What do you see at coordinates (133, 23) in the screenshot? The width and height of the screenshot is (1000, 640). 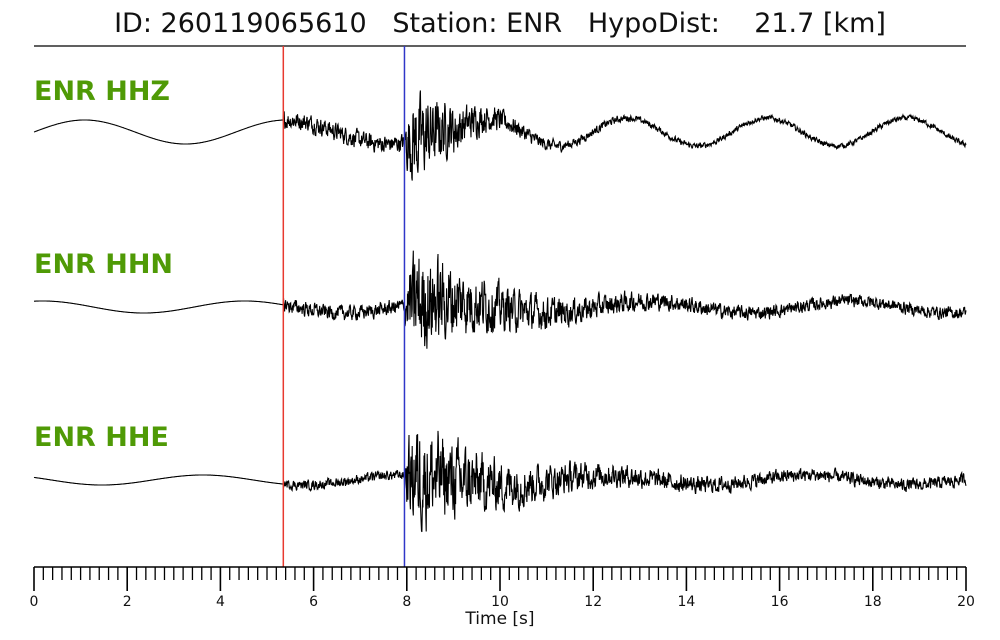 I see `title-id-label: ID:` at bounding box center [133, 23].